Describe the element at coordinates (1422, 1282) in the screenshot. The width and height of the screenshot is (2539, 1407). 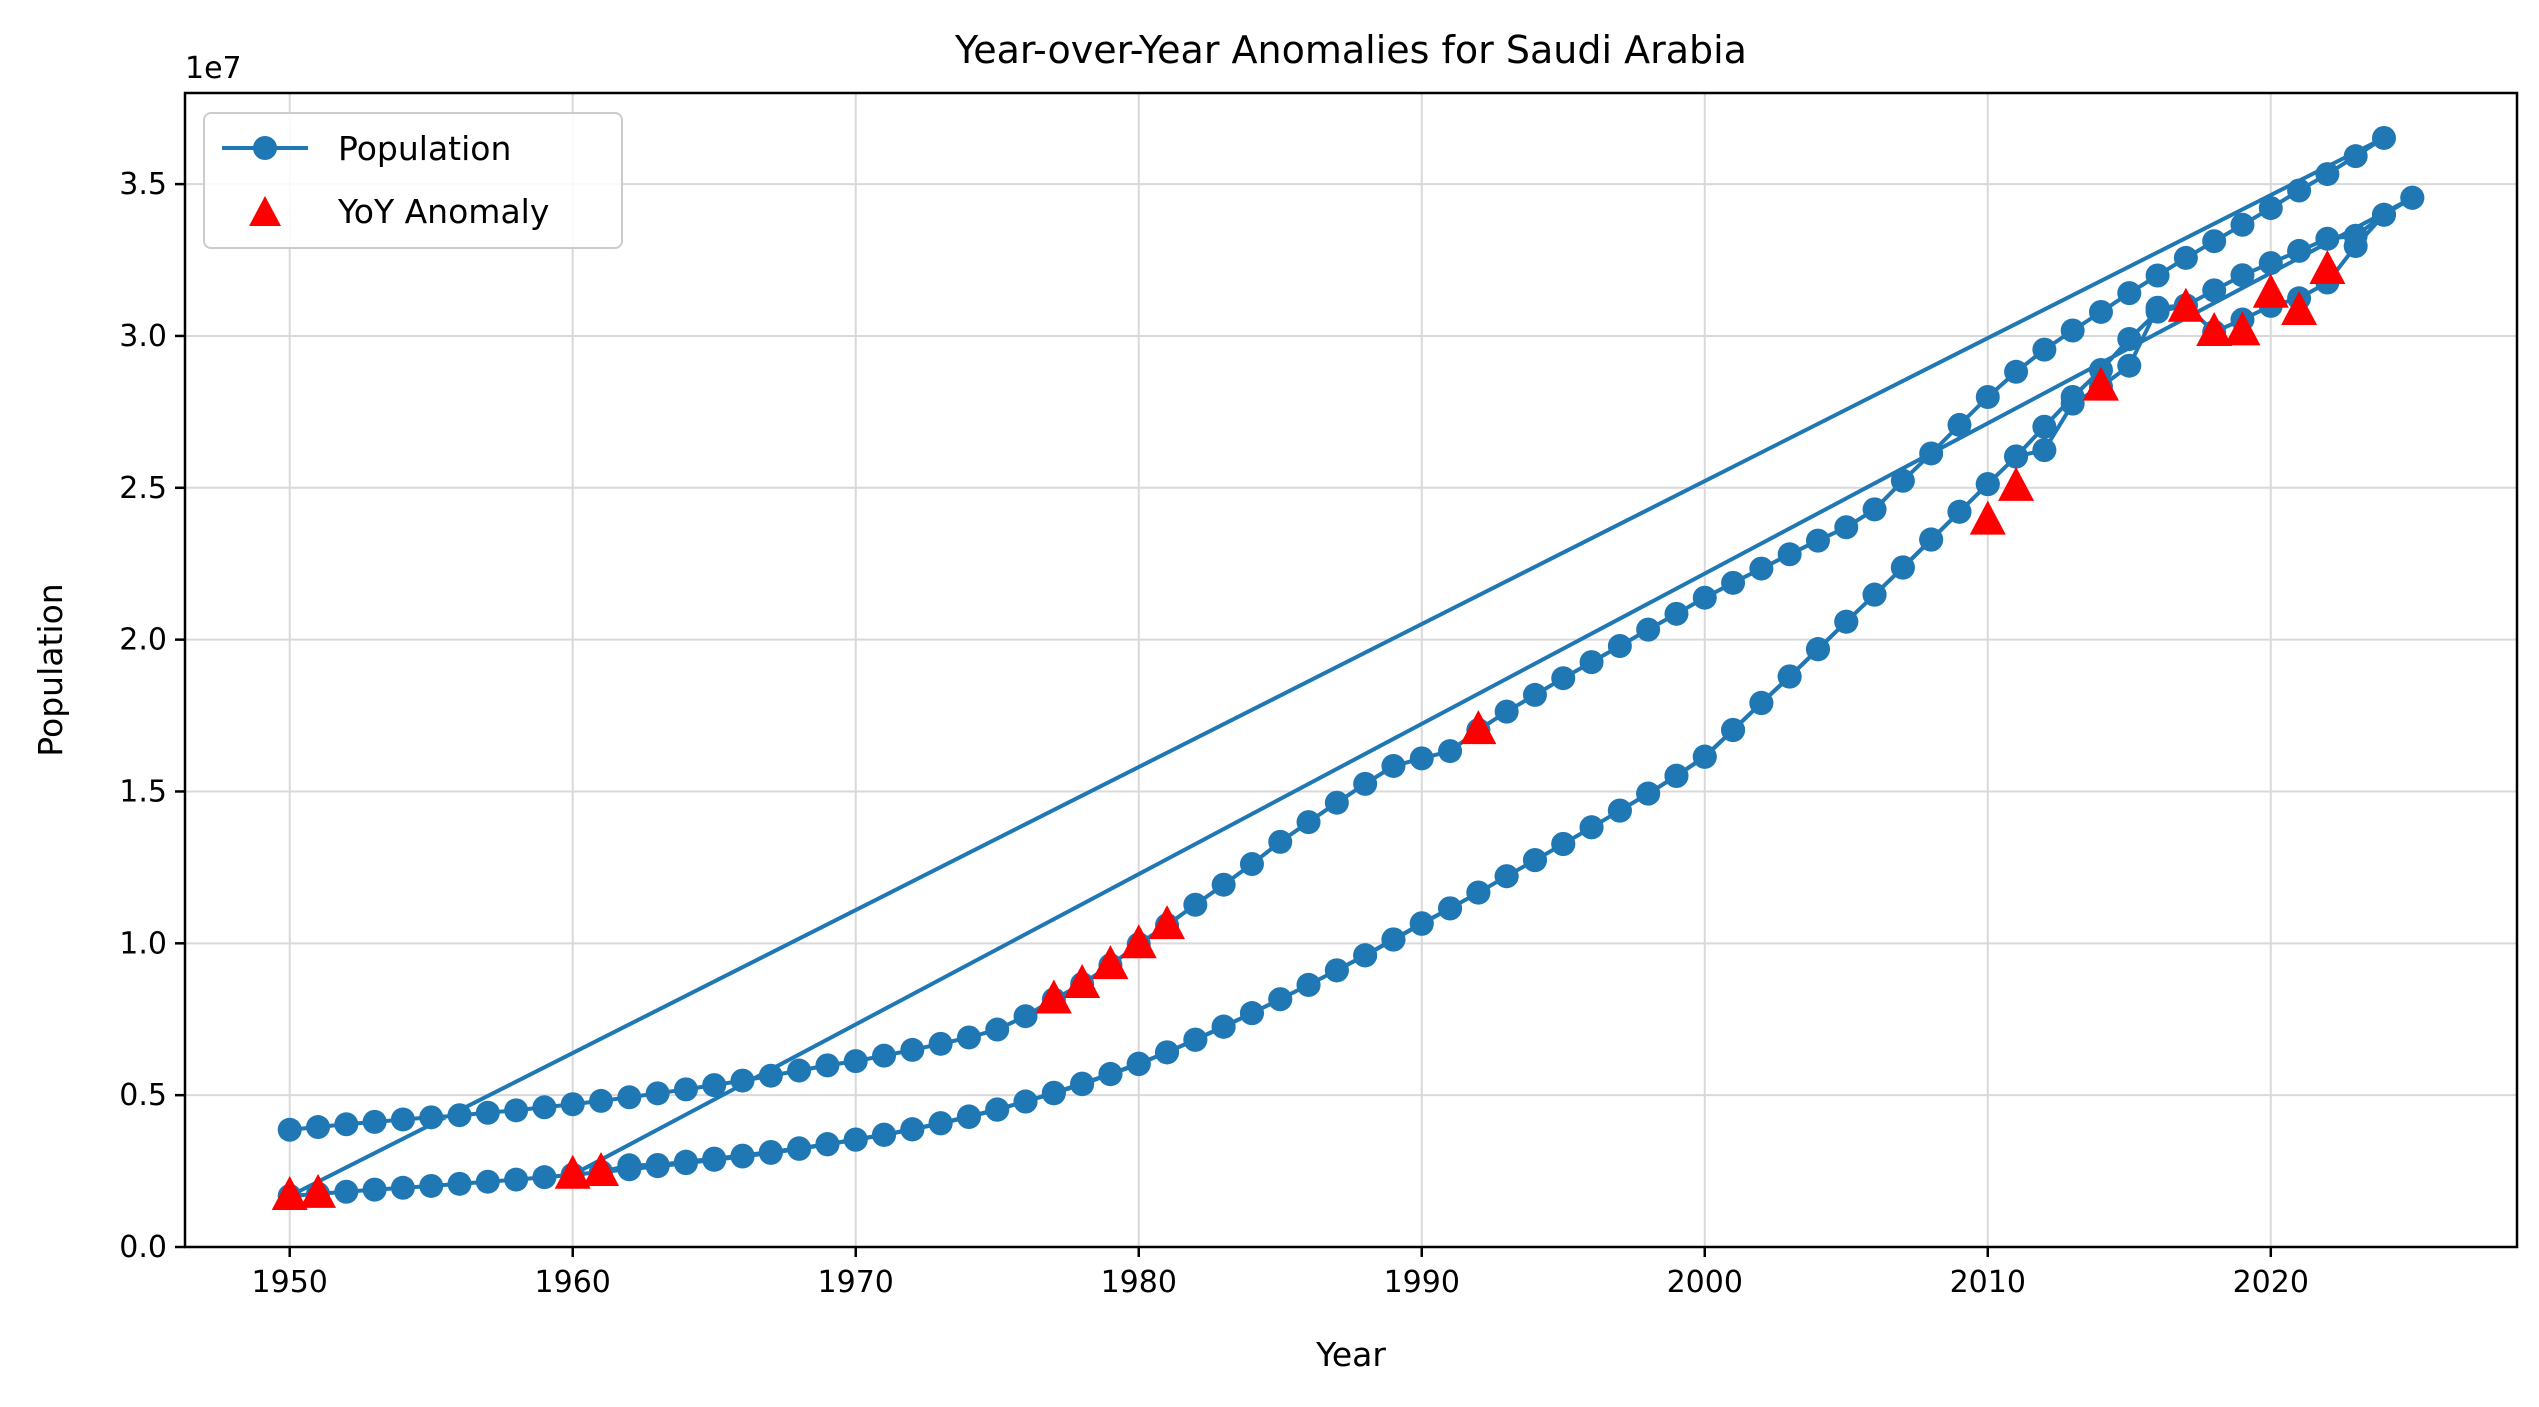
I see `x-tick-label: 1990` at that location.